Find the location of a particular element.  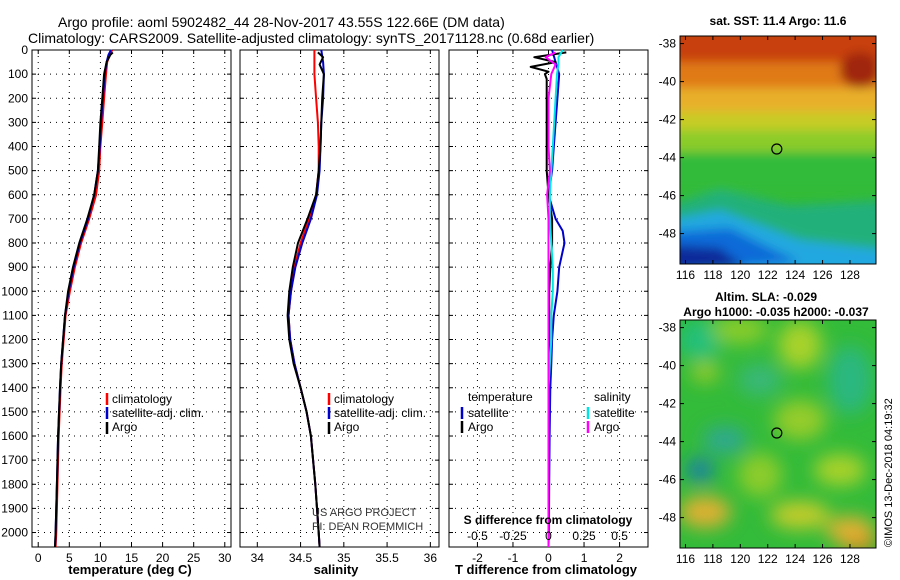

difference-xlabel: T difference from climatology is located at coordinates (546, 569).